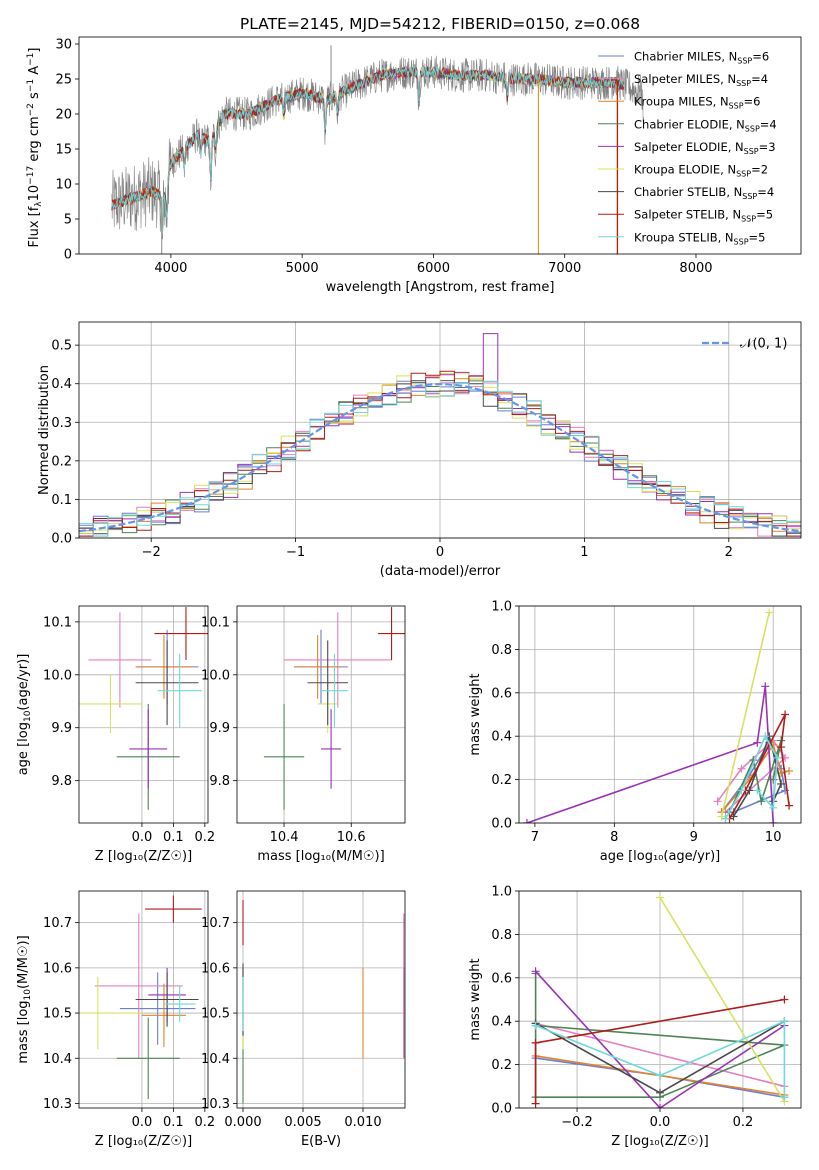  What do you see at coordinates (564, 268) in the screenshot?
I see `x-tick-label: 7000` at bounding box center [564, 268].